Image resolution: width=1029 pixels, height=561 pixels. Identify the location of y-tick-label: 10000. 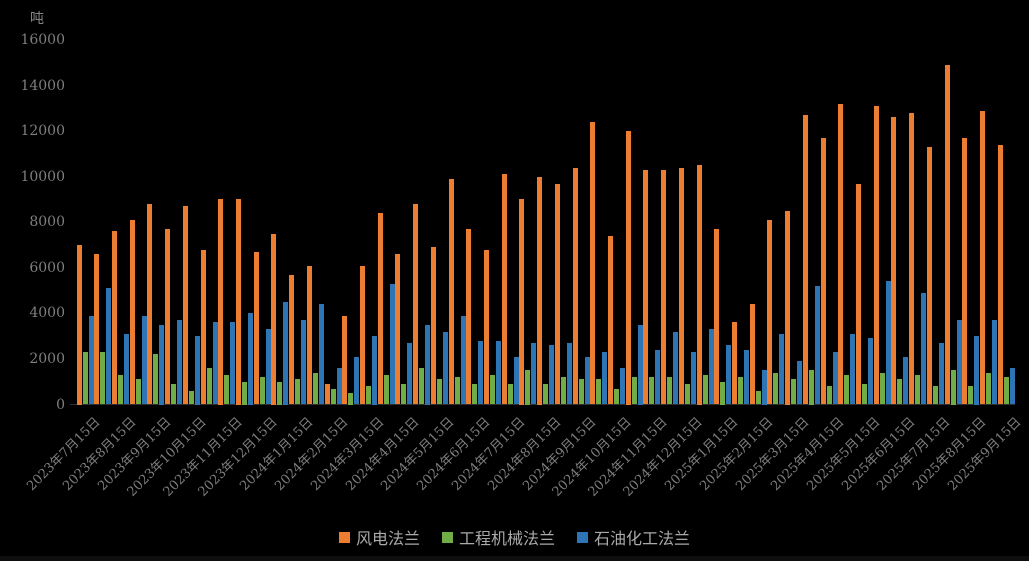
(42, 176).